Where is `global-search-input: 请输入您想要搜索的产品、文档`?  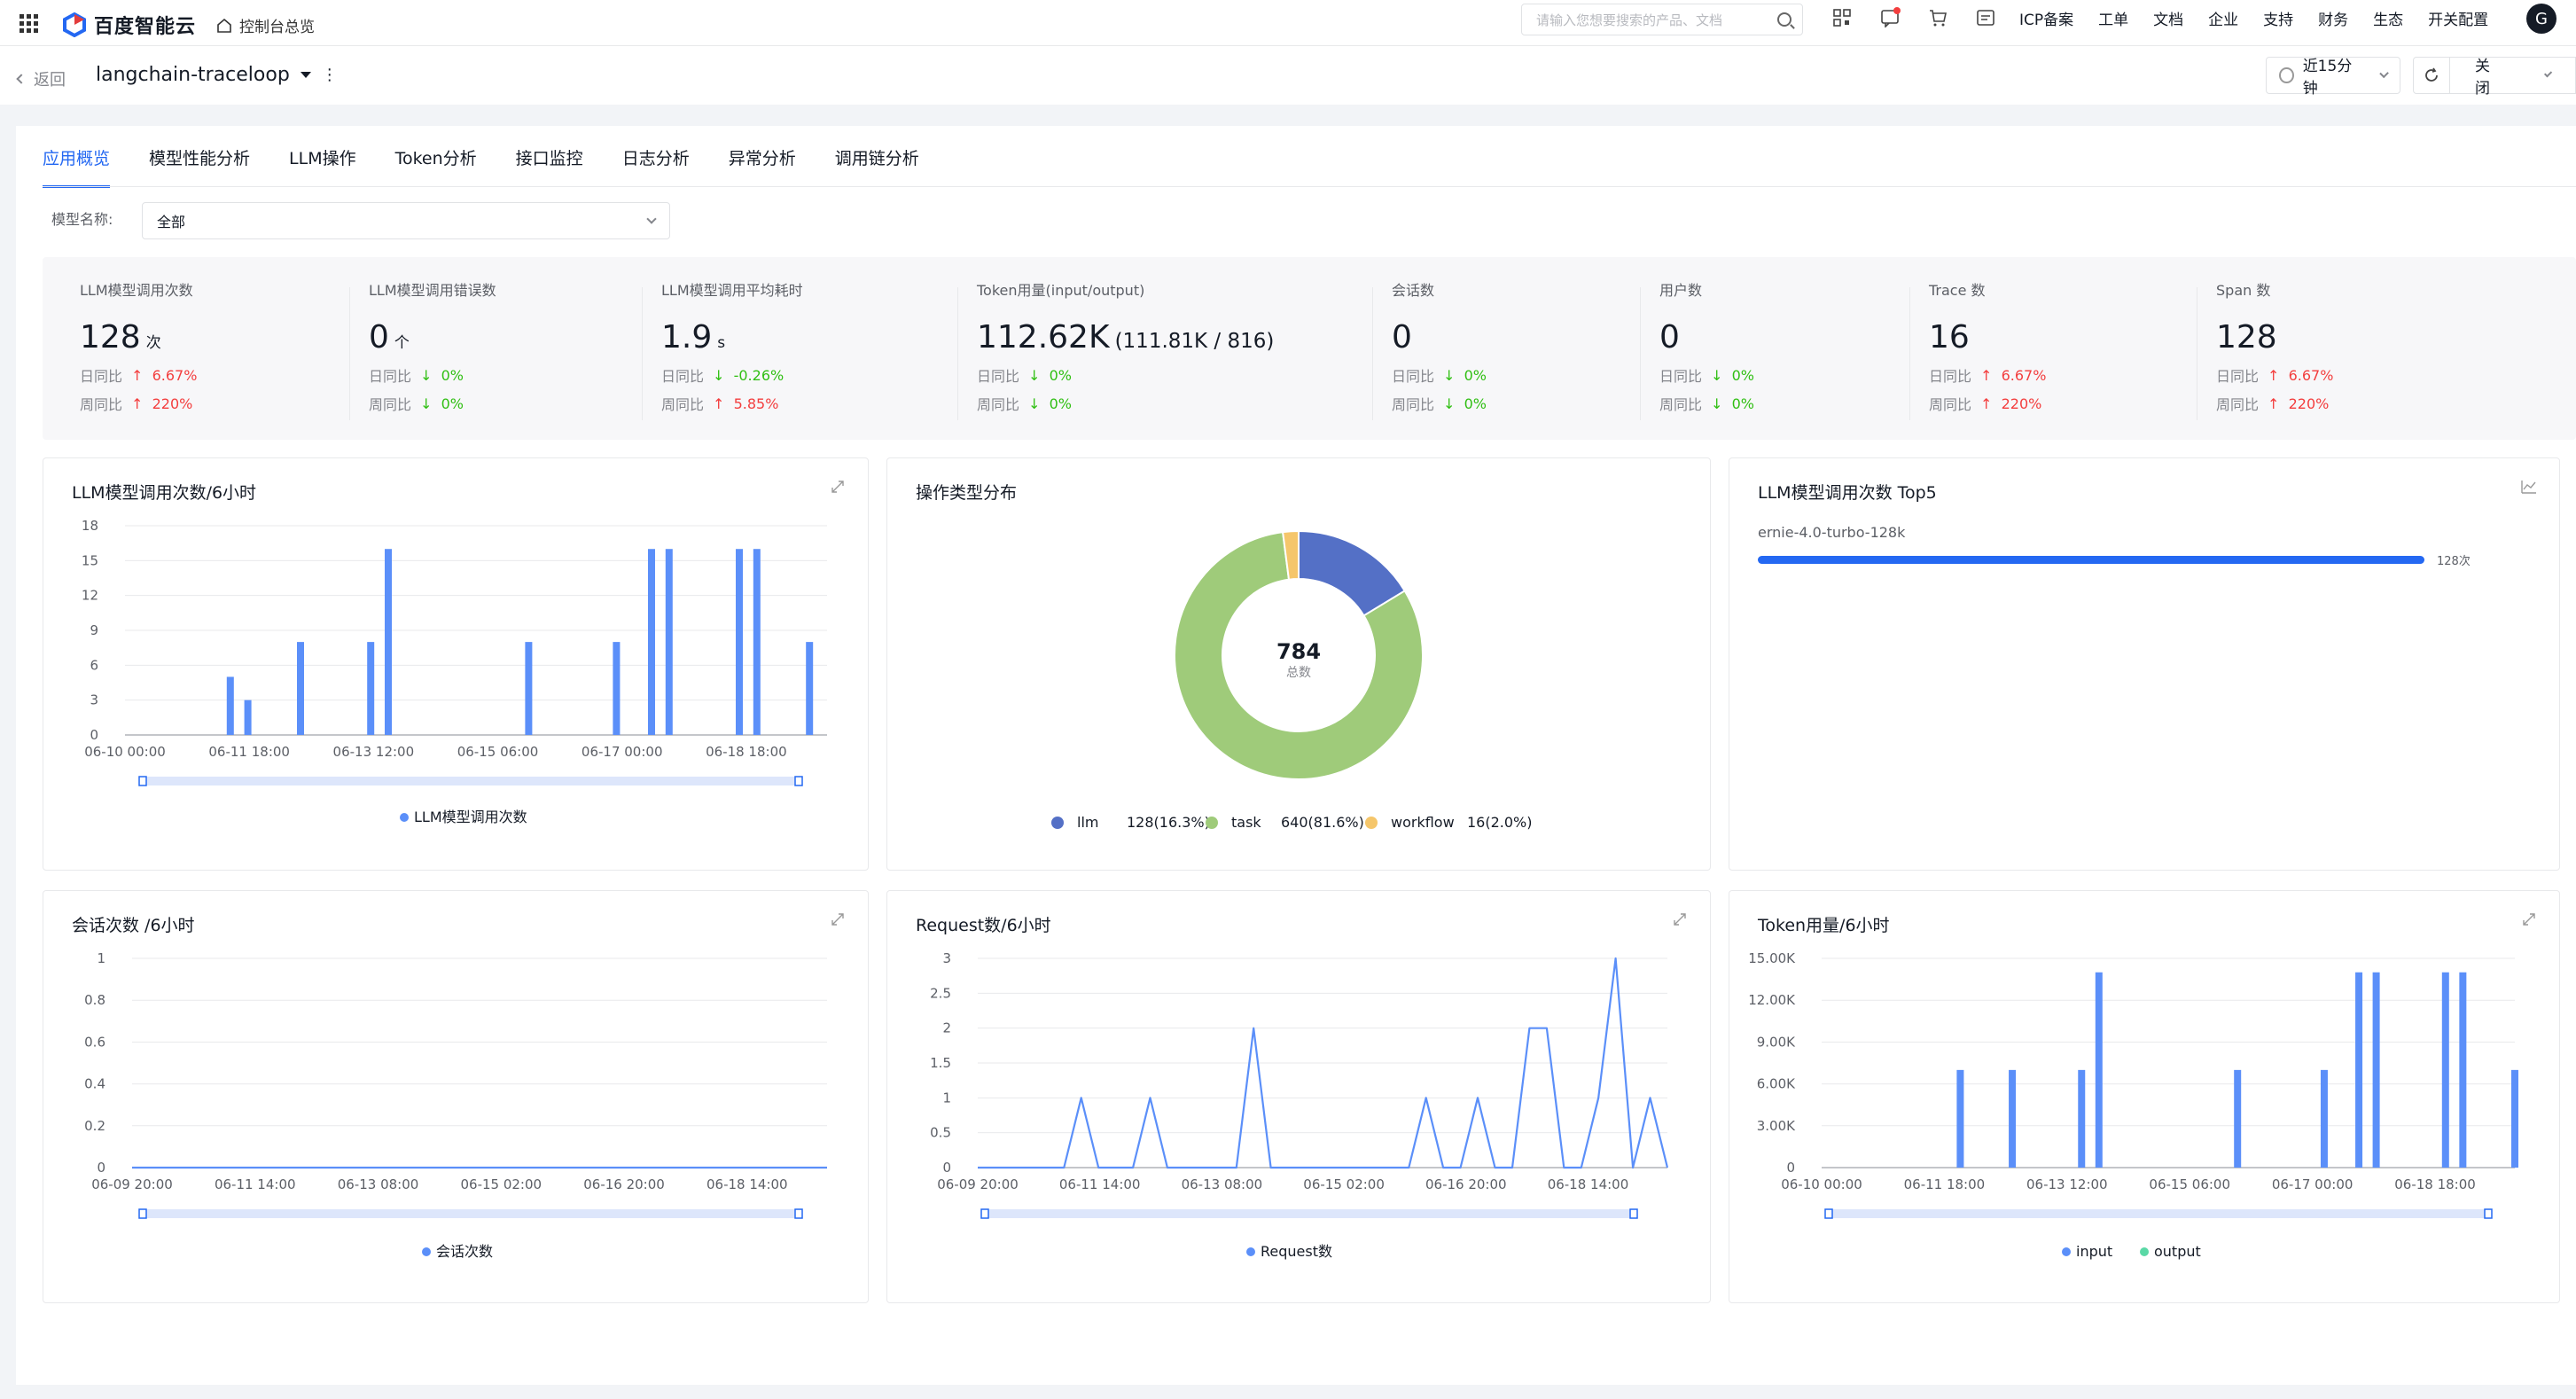 global-search-input: 请输入您想要搜索的产品、文档 is located at coordinates (1662, 19).